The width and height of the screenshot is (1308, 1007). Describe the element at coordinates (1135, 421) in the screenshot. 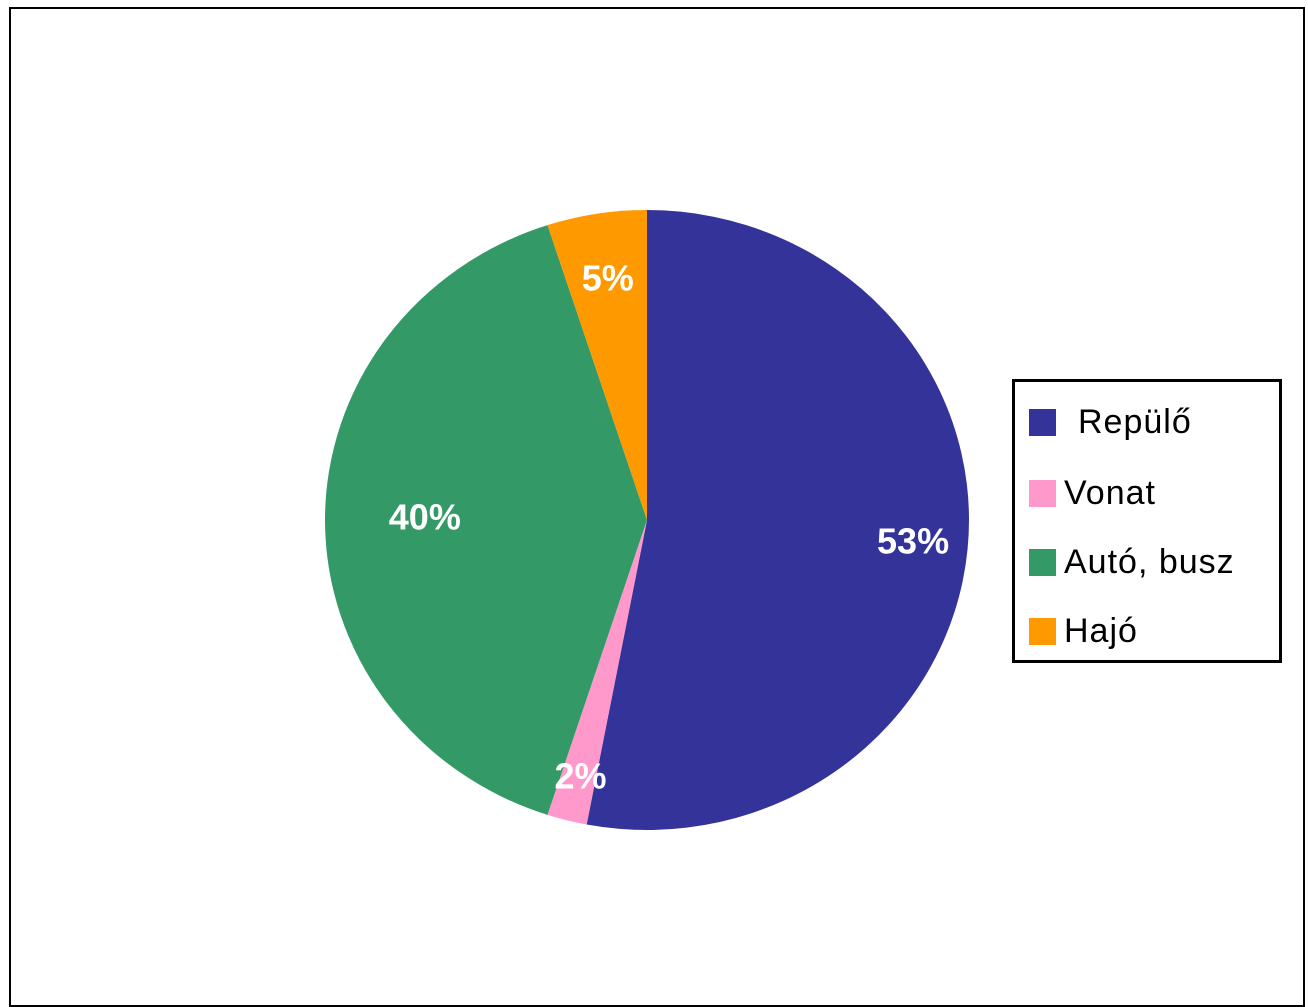

I see `legend-label: Repülő` at that location.